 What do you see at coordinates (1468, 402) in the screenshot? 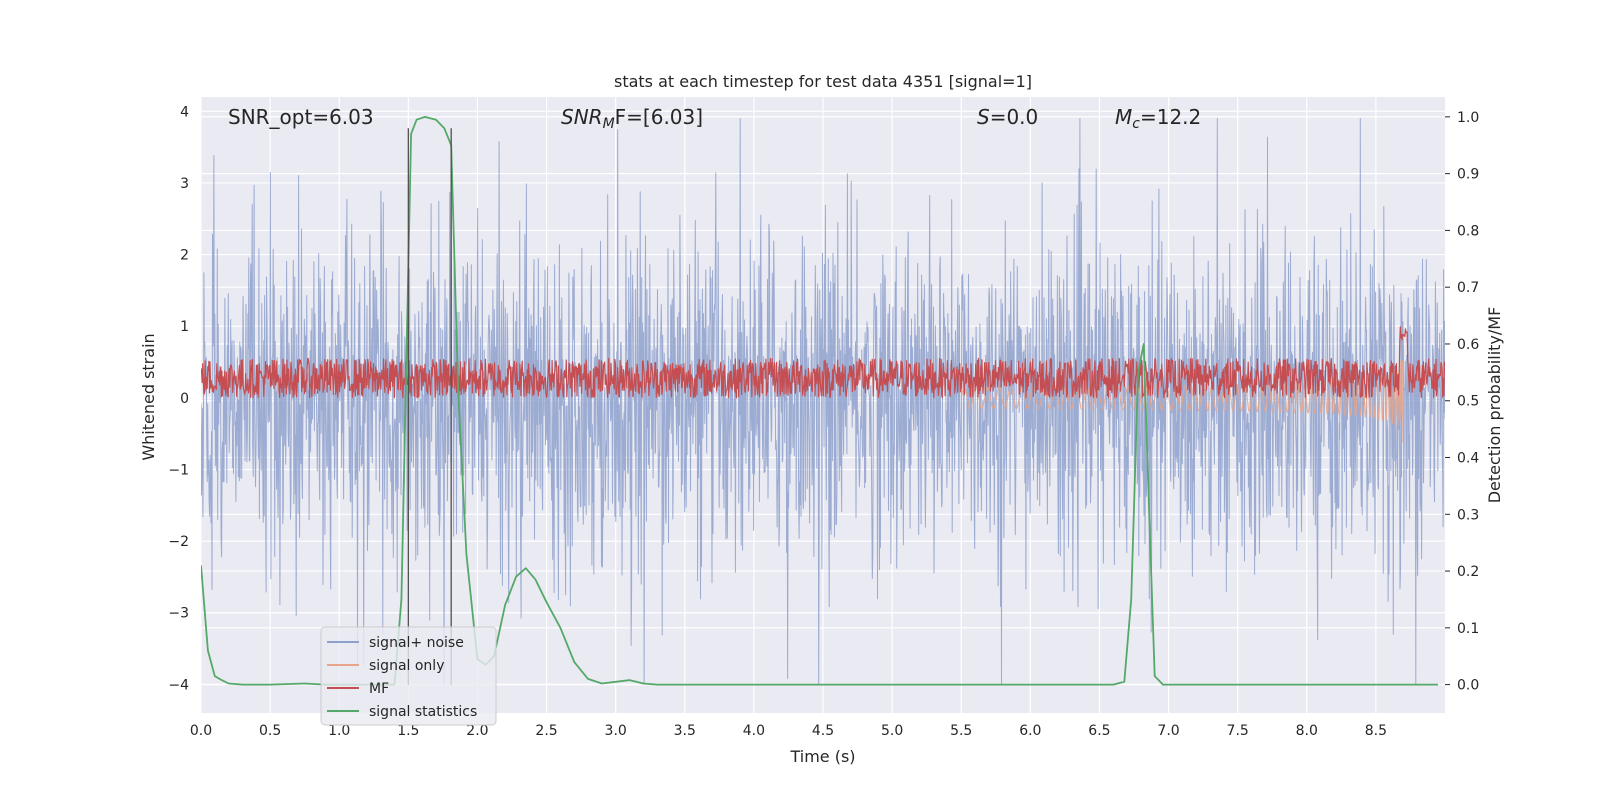
I see `y-tick-label-right: 0.5` at bounding box center [1468, 402].